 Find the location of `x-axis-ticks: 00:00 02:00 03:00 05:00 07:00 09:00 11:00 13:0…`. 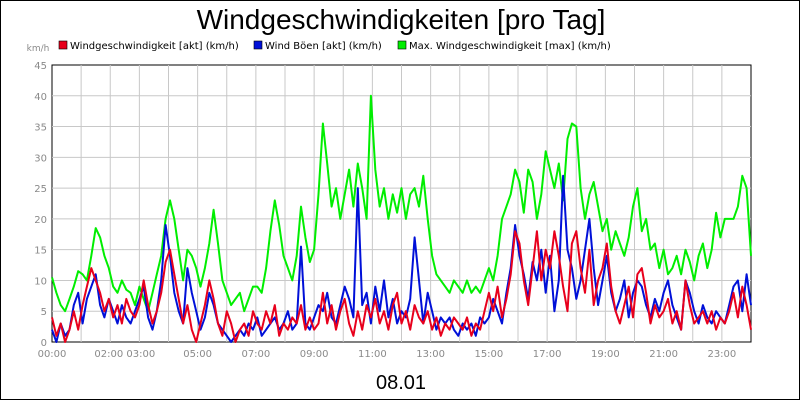

x-axis-ticks: 00:00 02:00 03:00 05:00 07:00 09:00 11:00 13:0… is located at coordinates (387, 354).